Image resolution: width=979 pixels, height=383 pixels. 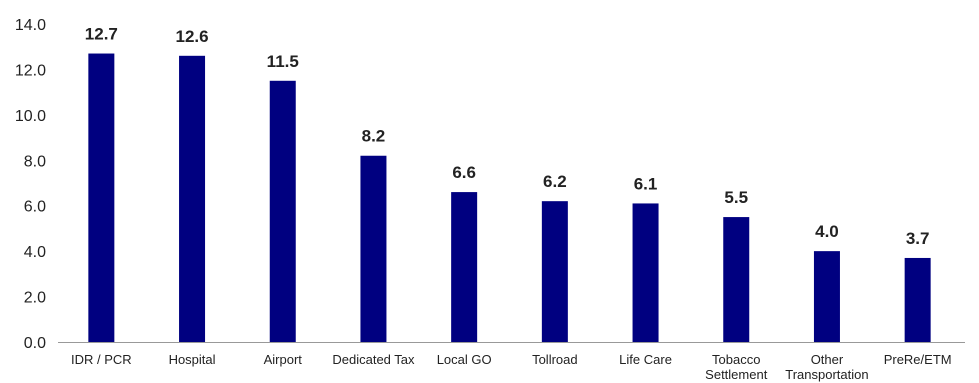 What do you see at coordinates (101, 34) in the screenshot?
I see `bar-data-label: 12.7` at bounding box center [101, 34].